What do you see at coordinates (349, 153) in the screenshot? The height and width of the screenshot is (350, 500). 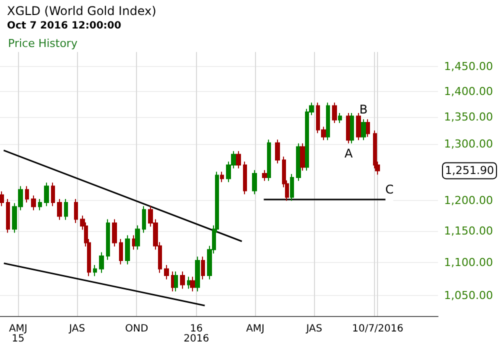 I see `annotation: A` at bounding box center [349, 153].